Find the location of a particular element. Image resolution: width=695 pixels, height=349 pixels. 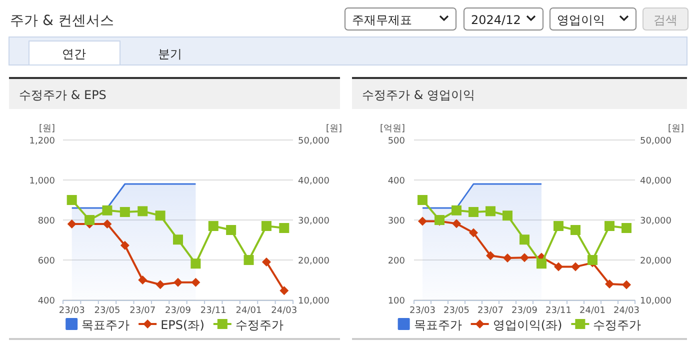

chart-title: 수정주가 & 영업이익 is located at coordinates (418, 95).